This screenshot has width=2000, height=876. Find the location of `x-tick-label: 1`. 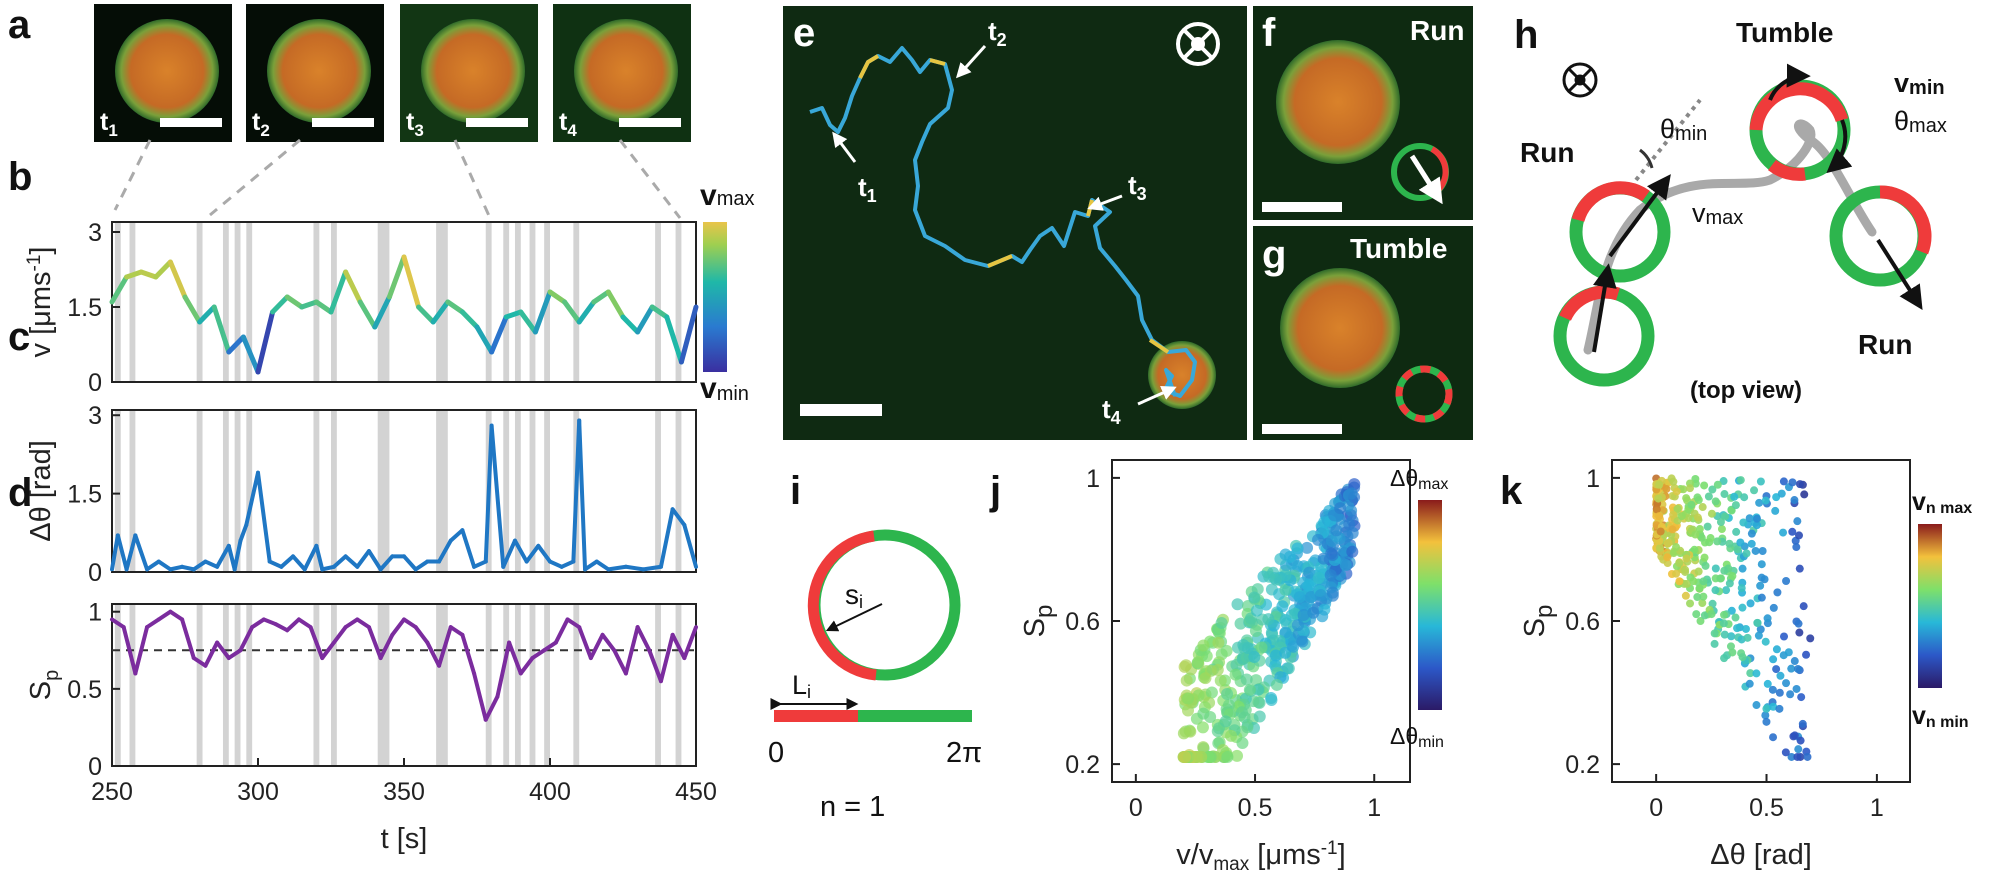

x-tick-label: 1 is located at coordinates (1877, 808).